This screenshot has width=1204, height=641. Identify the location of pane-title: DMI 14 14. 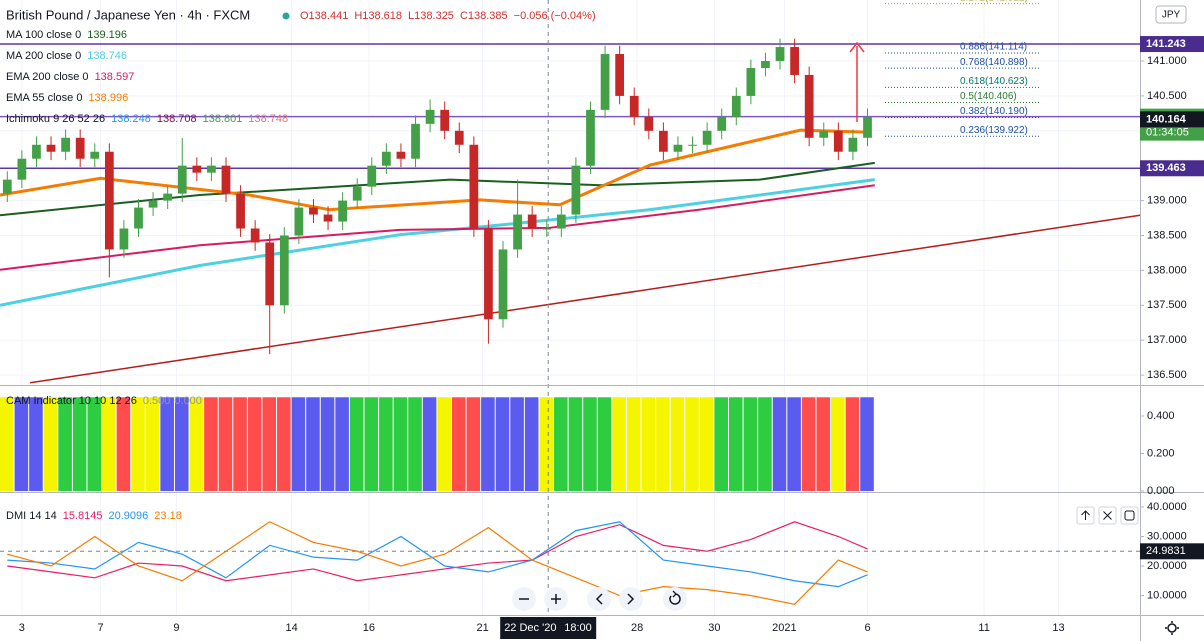
(31, 516).